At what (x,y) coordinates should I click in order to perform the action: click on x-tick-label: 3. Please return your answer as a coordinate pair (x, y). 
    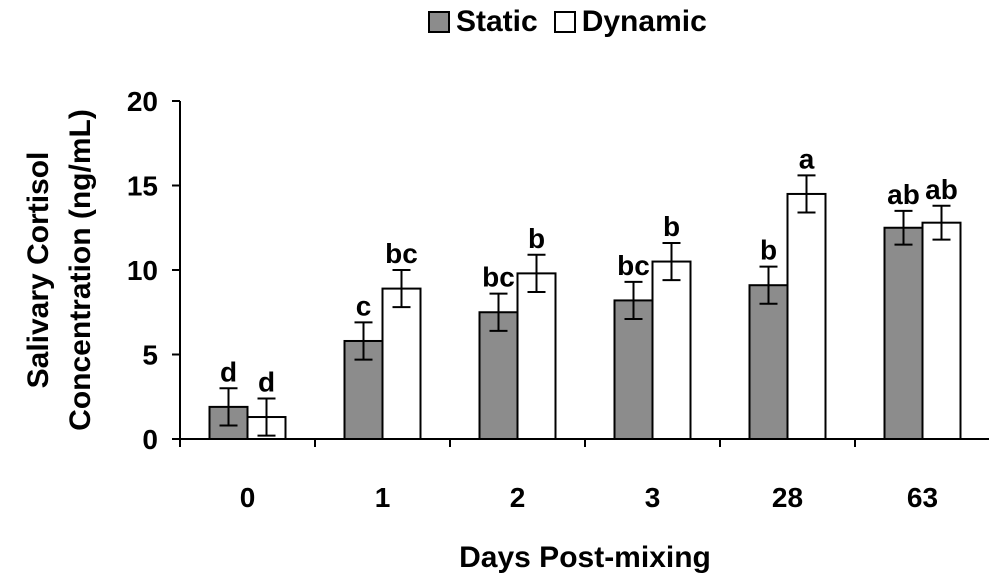
    Looking at the image, I should click on (653, 497).